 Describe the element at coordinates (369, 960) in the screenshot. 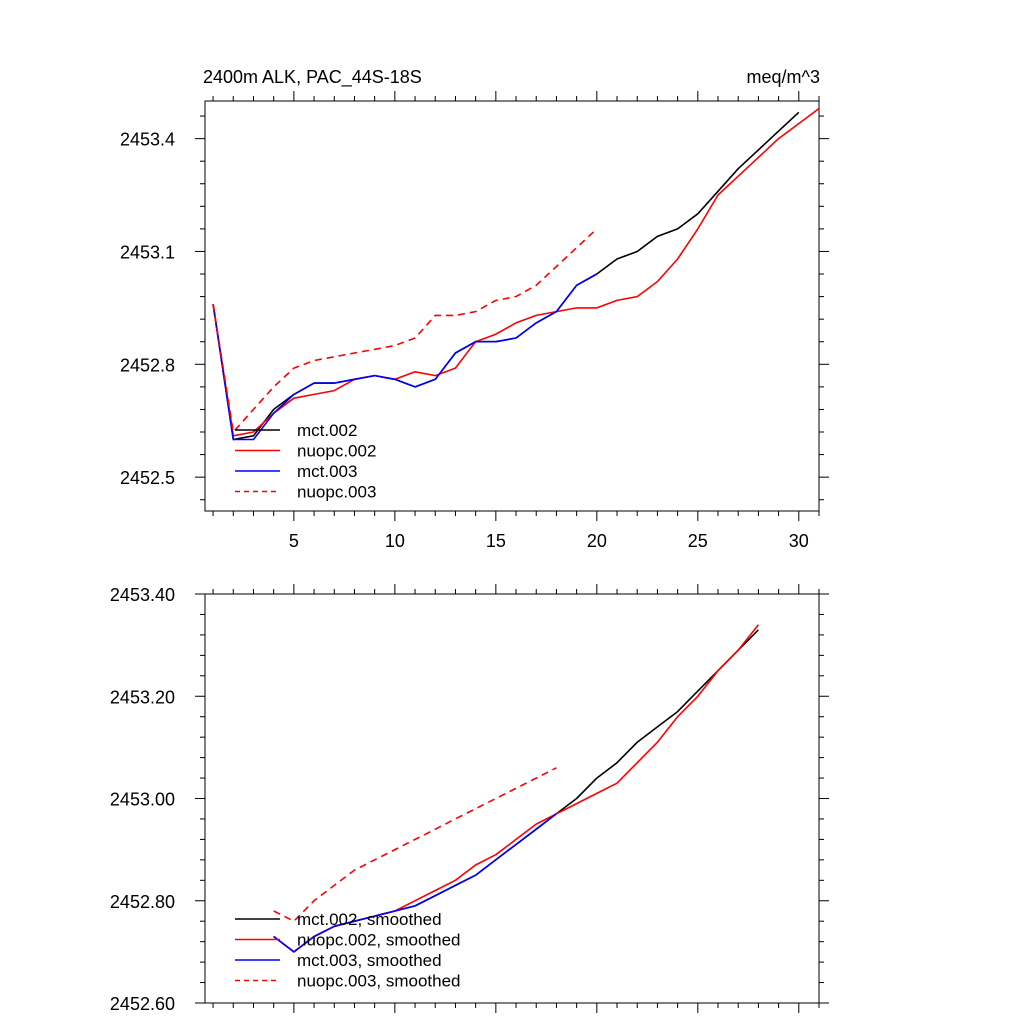

I see `legend-label: mct.003, smoothed` at that location.